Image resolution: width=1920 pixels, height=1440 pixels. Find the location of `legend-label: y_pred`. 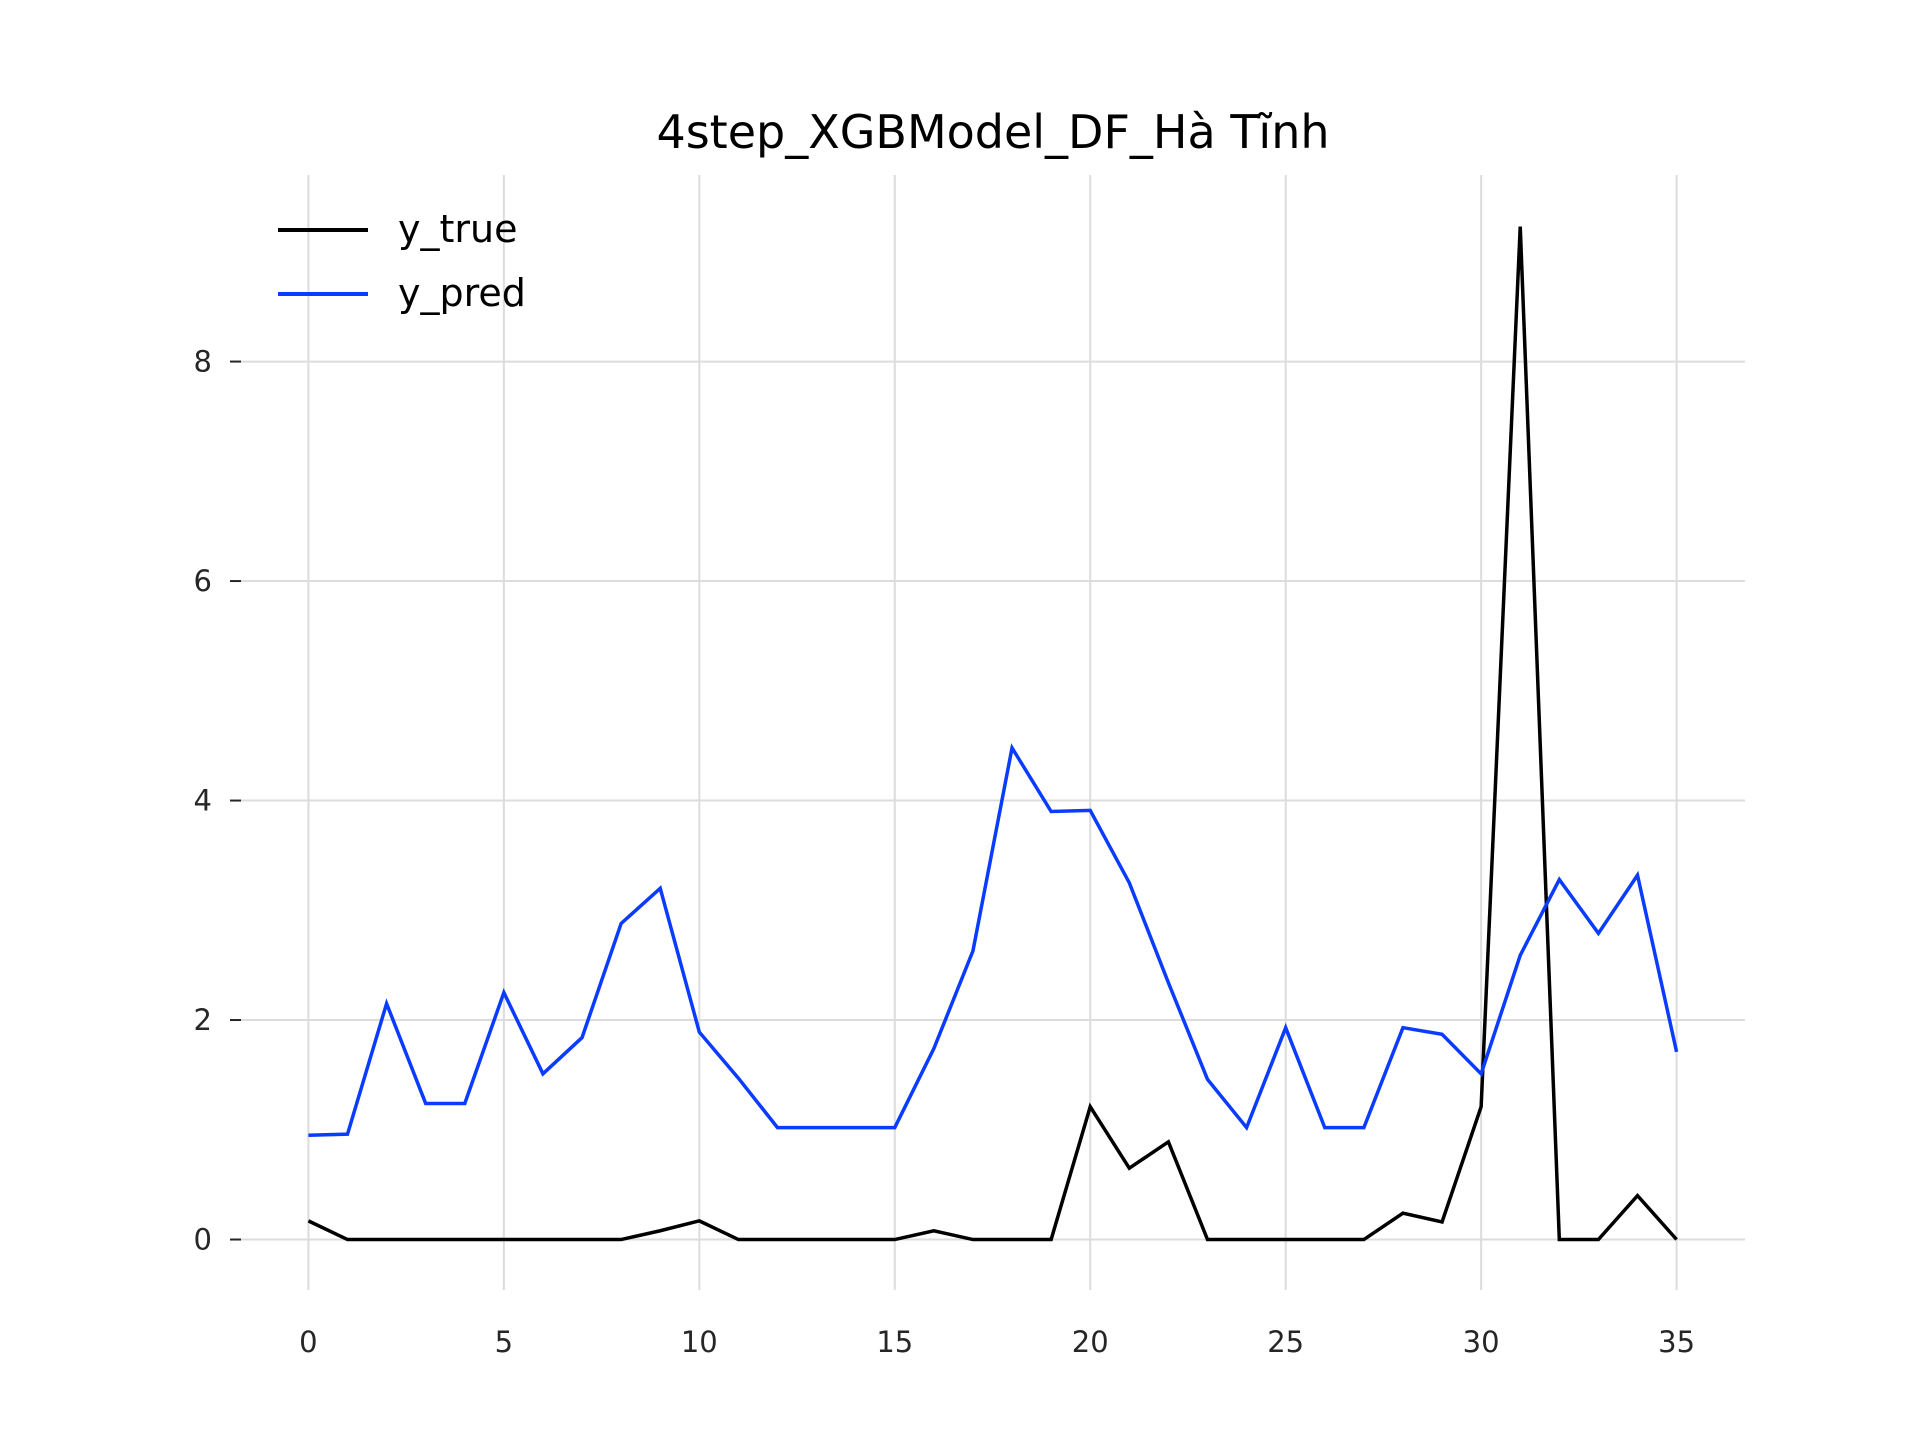

legend-label: y_pred is located at coordinates (462, 293).